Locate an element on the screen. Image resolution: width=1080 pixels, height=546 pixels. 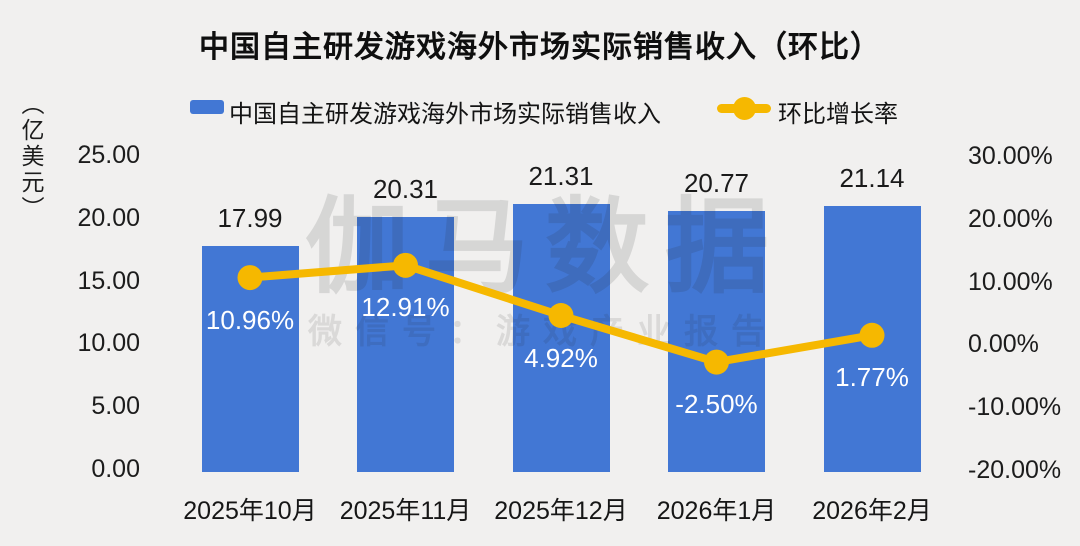
left-axis-tick-label: 10.00 is located at coordinates (108, 343).